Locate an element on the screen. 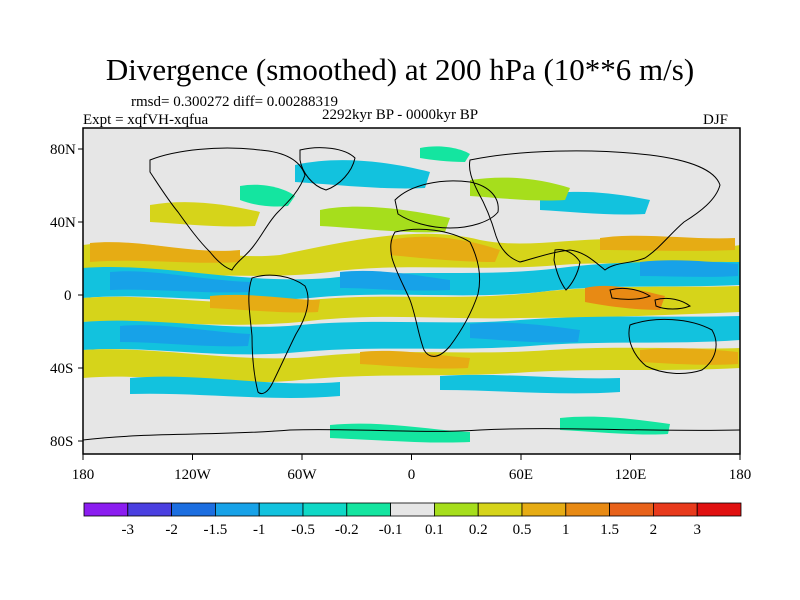 This screenshot has width=800, height=600. coastline-asia is located at coordinates (595, 210).